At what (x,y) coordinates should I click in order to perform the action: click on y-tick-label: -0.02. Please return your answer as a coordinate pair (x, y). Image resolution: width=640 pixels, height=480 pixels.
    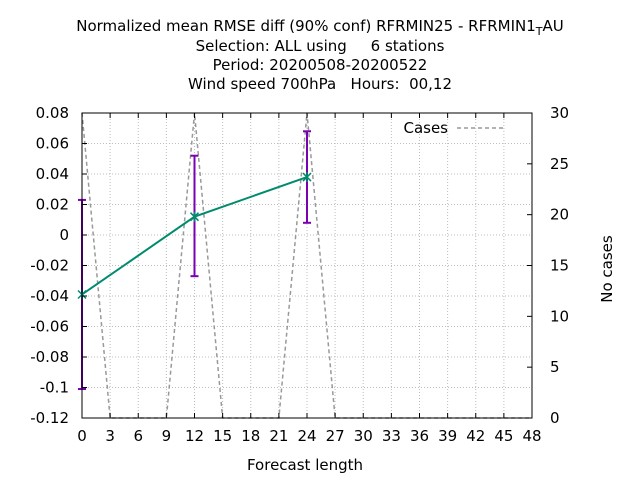
    Looking at the image, I should click on (49, 266).